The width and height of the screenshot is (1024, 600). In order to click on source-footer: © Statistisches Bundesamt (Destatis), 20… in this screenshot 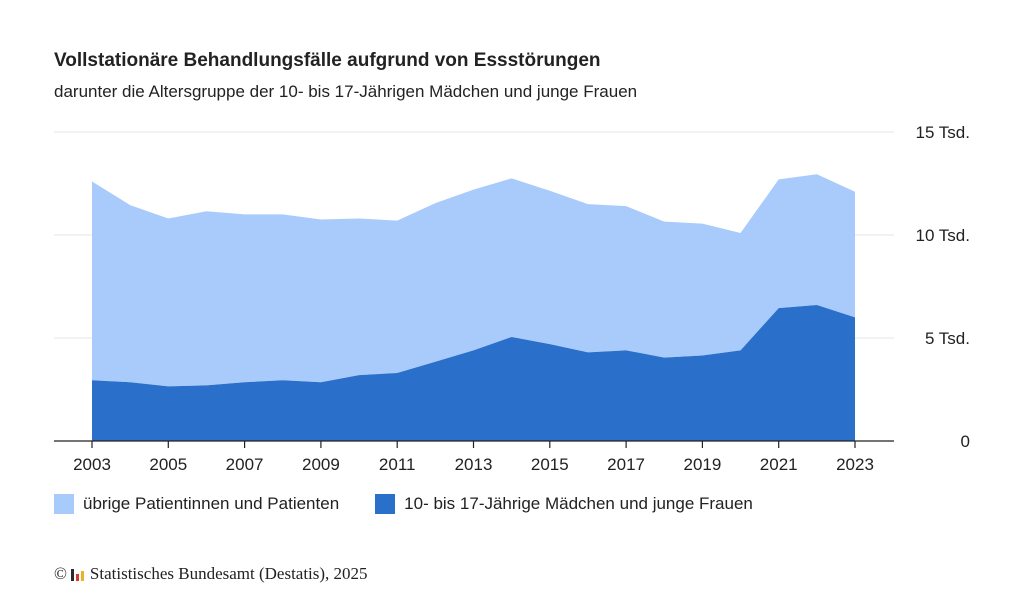, I will do `click(211, 574)`.